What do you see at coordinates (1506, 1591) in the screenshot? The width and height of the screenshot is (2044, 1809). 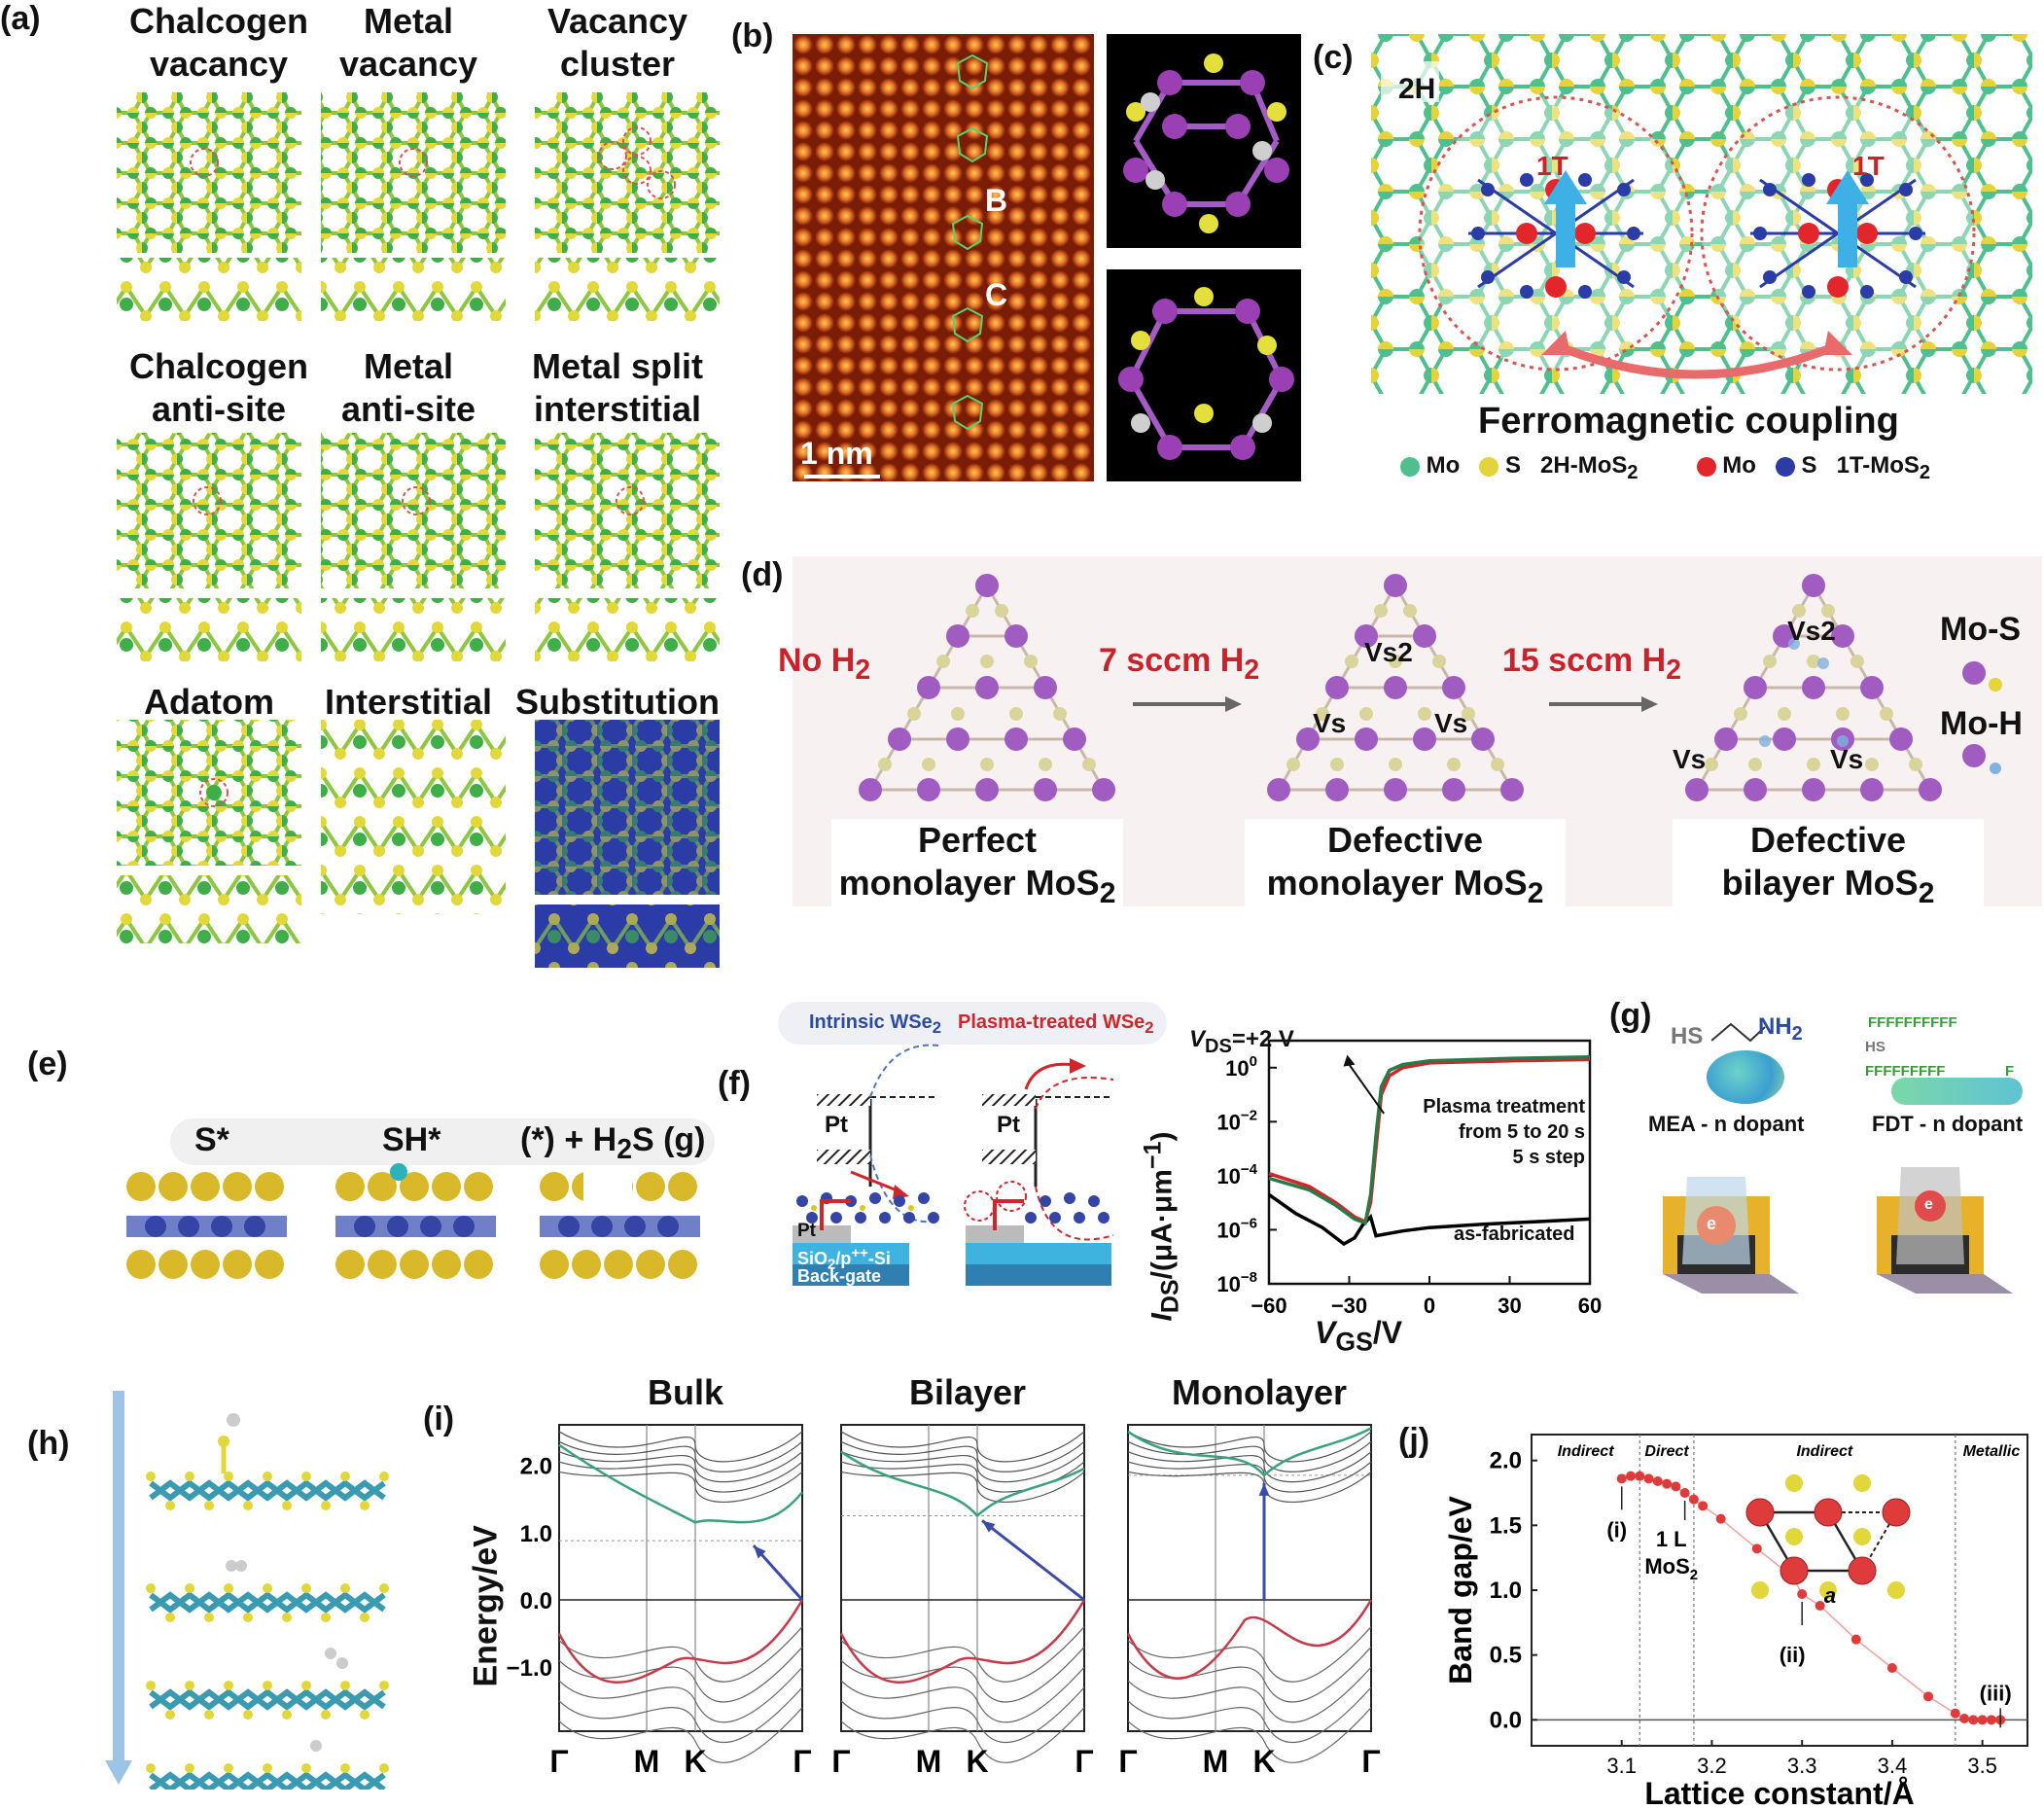 I see `j-ytick-label-2: 1.0` at bounding box center [1506, 1591].